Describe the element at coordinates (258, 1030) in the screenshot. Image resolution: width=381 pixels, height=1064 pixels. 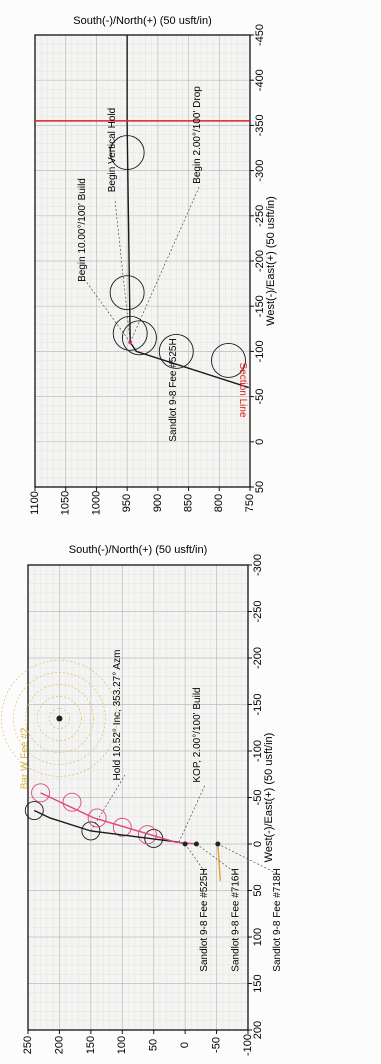
I see `x-tick-label: 200` at that location.